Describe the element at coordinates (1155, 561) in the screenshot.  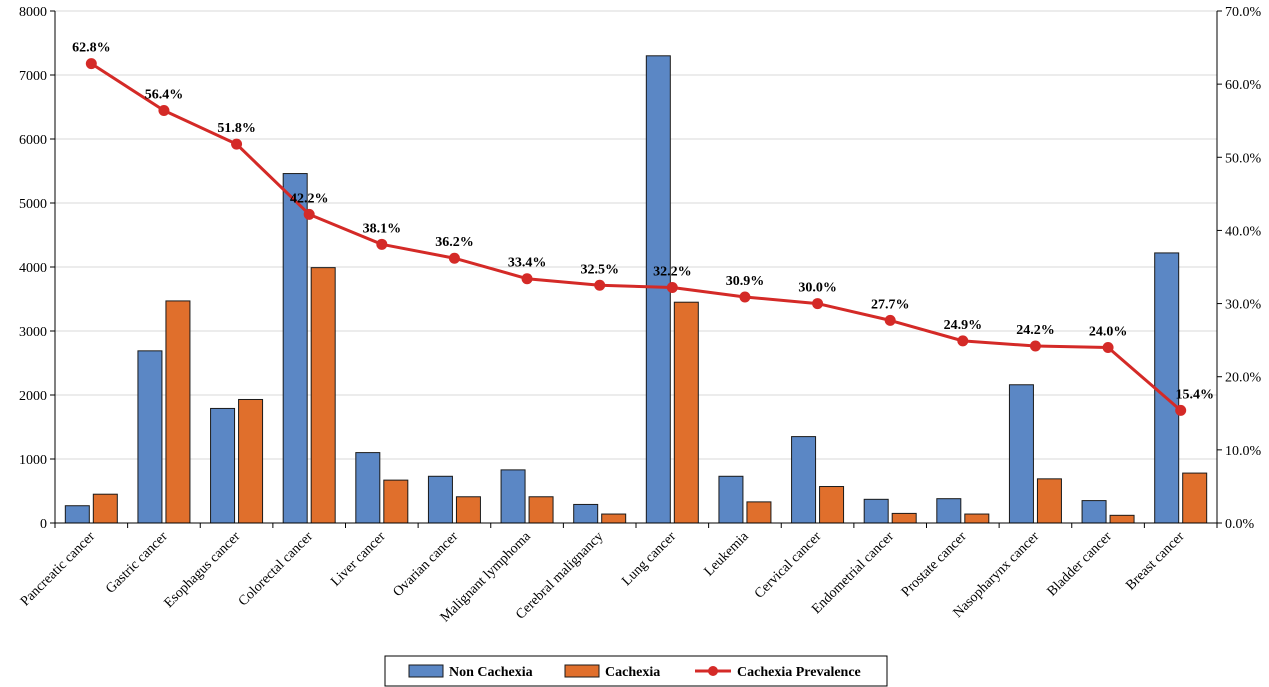
I see `category-label: Breast cancer` at that location.